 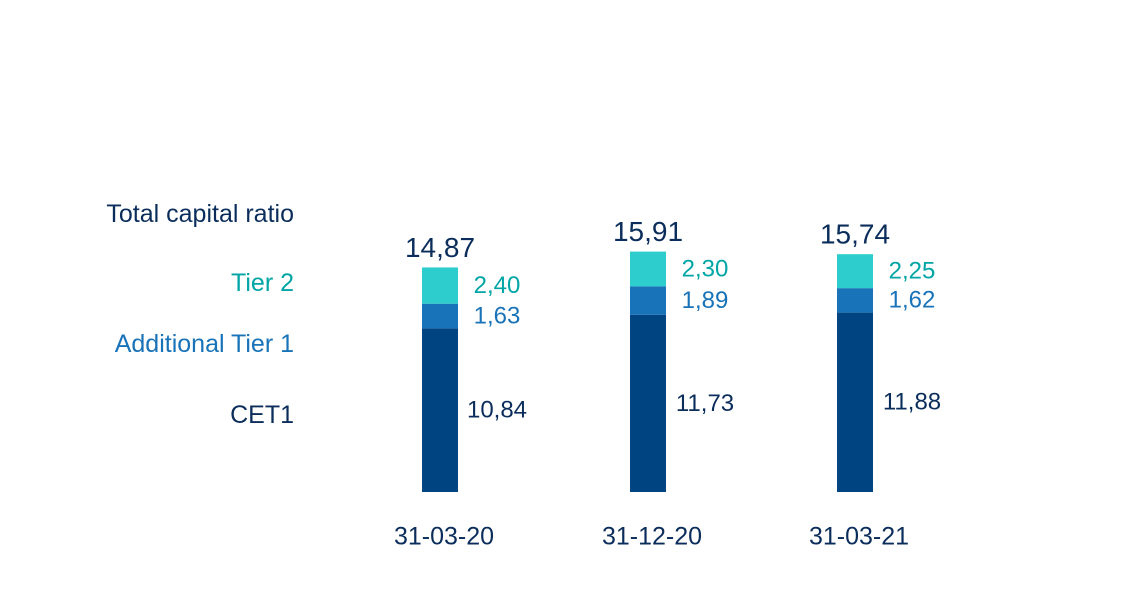 What do you see at coordinates (705, 268) in the screenshot?
I see `data-label-tier-2-31-12-20: 2,30` at bounding box center [705, 268].